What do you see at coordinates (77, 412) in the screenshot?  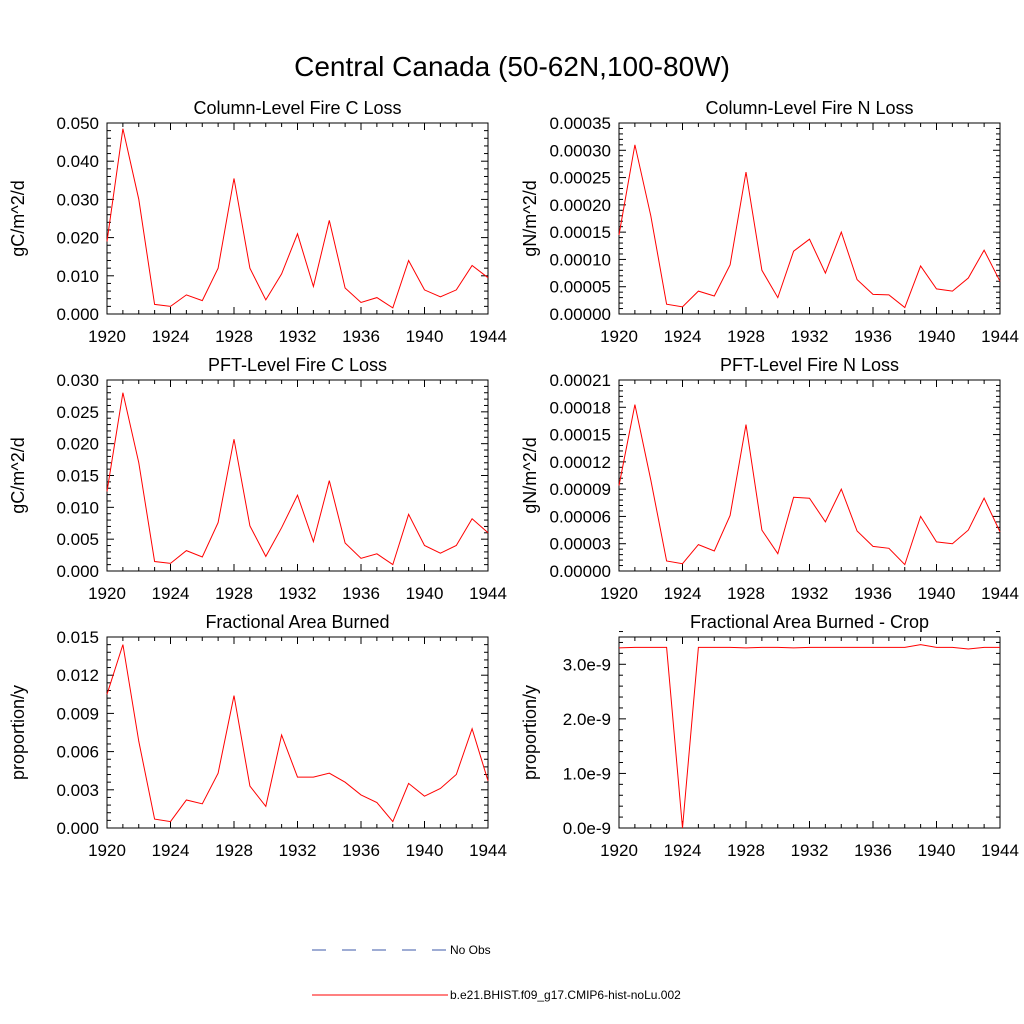 I see `y-tick-label: 0.025` at bounding box center [77, 412].